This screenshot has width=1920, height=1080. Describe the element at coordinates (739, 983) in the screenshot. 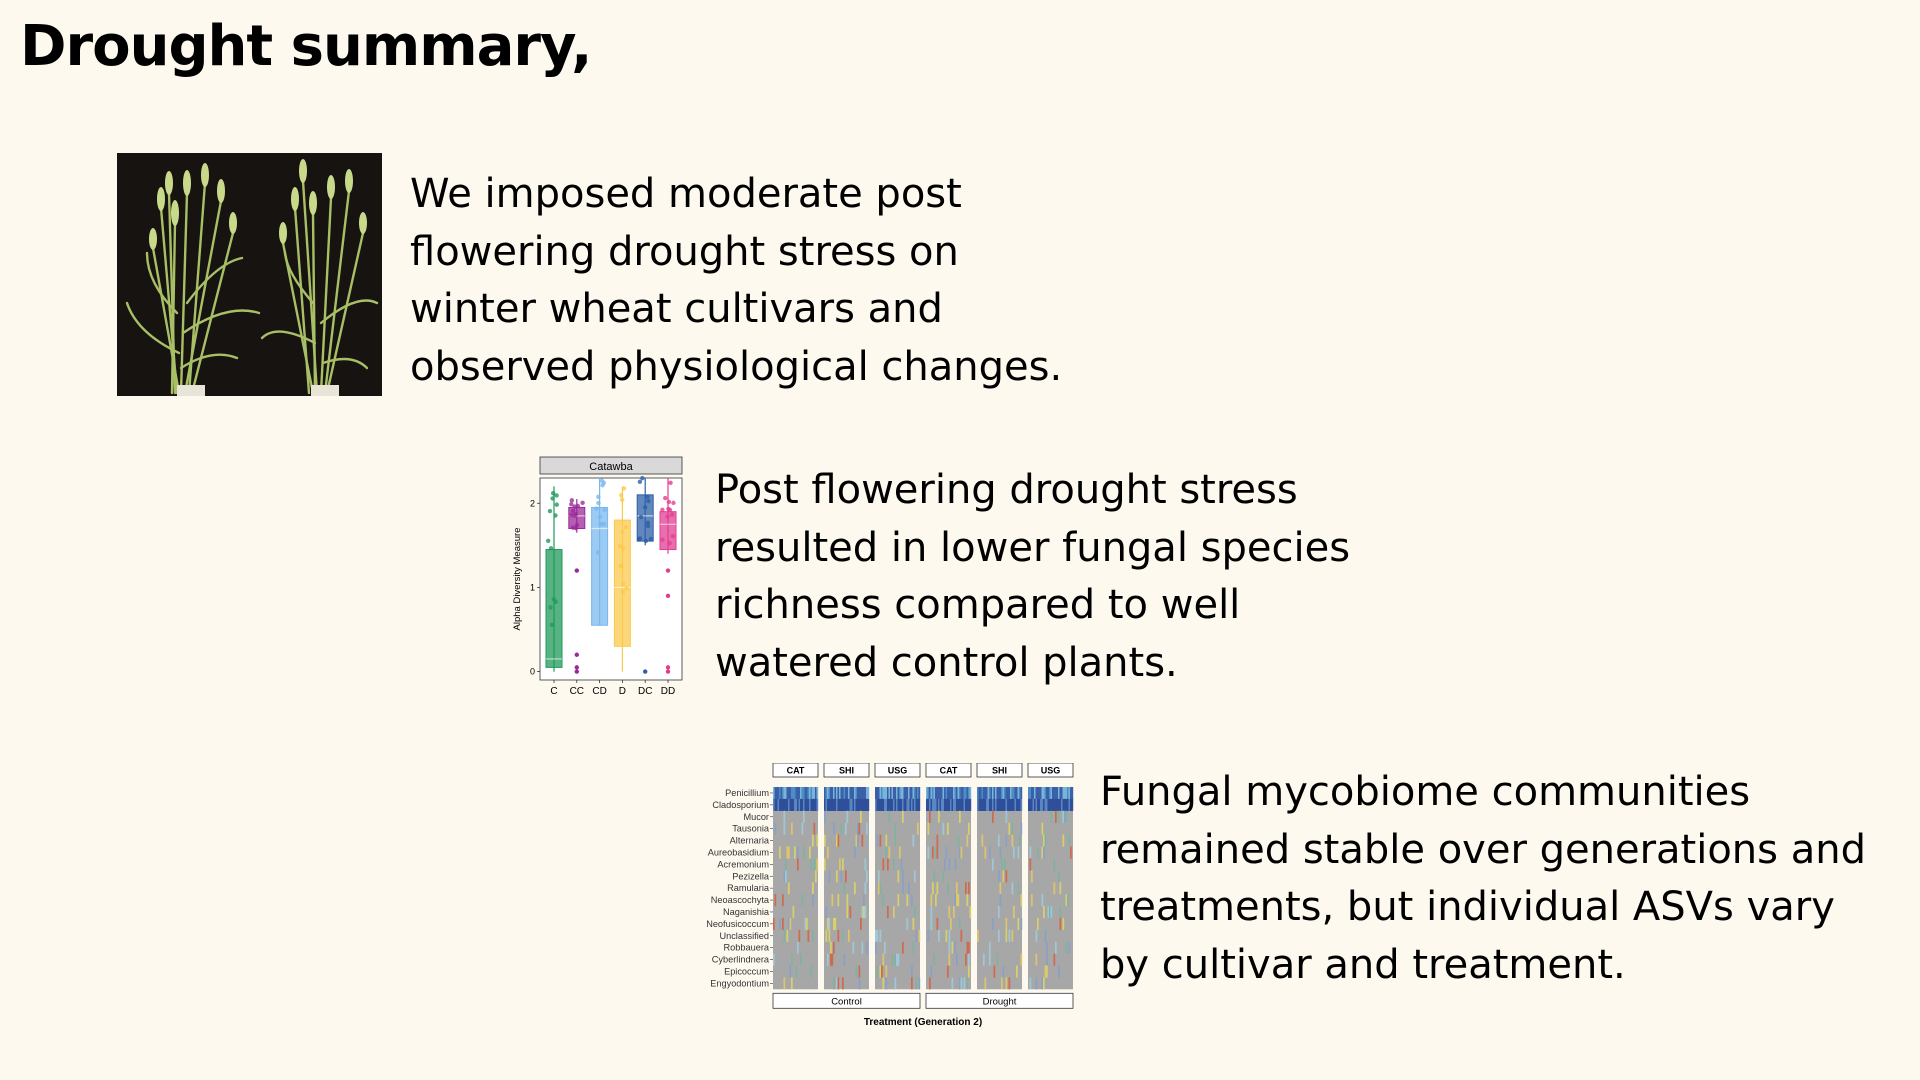

I see `heatmap-row-label: Engyodontium` at that location.